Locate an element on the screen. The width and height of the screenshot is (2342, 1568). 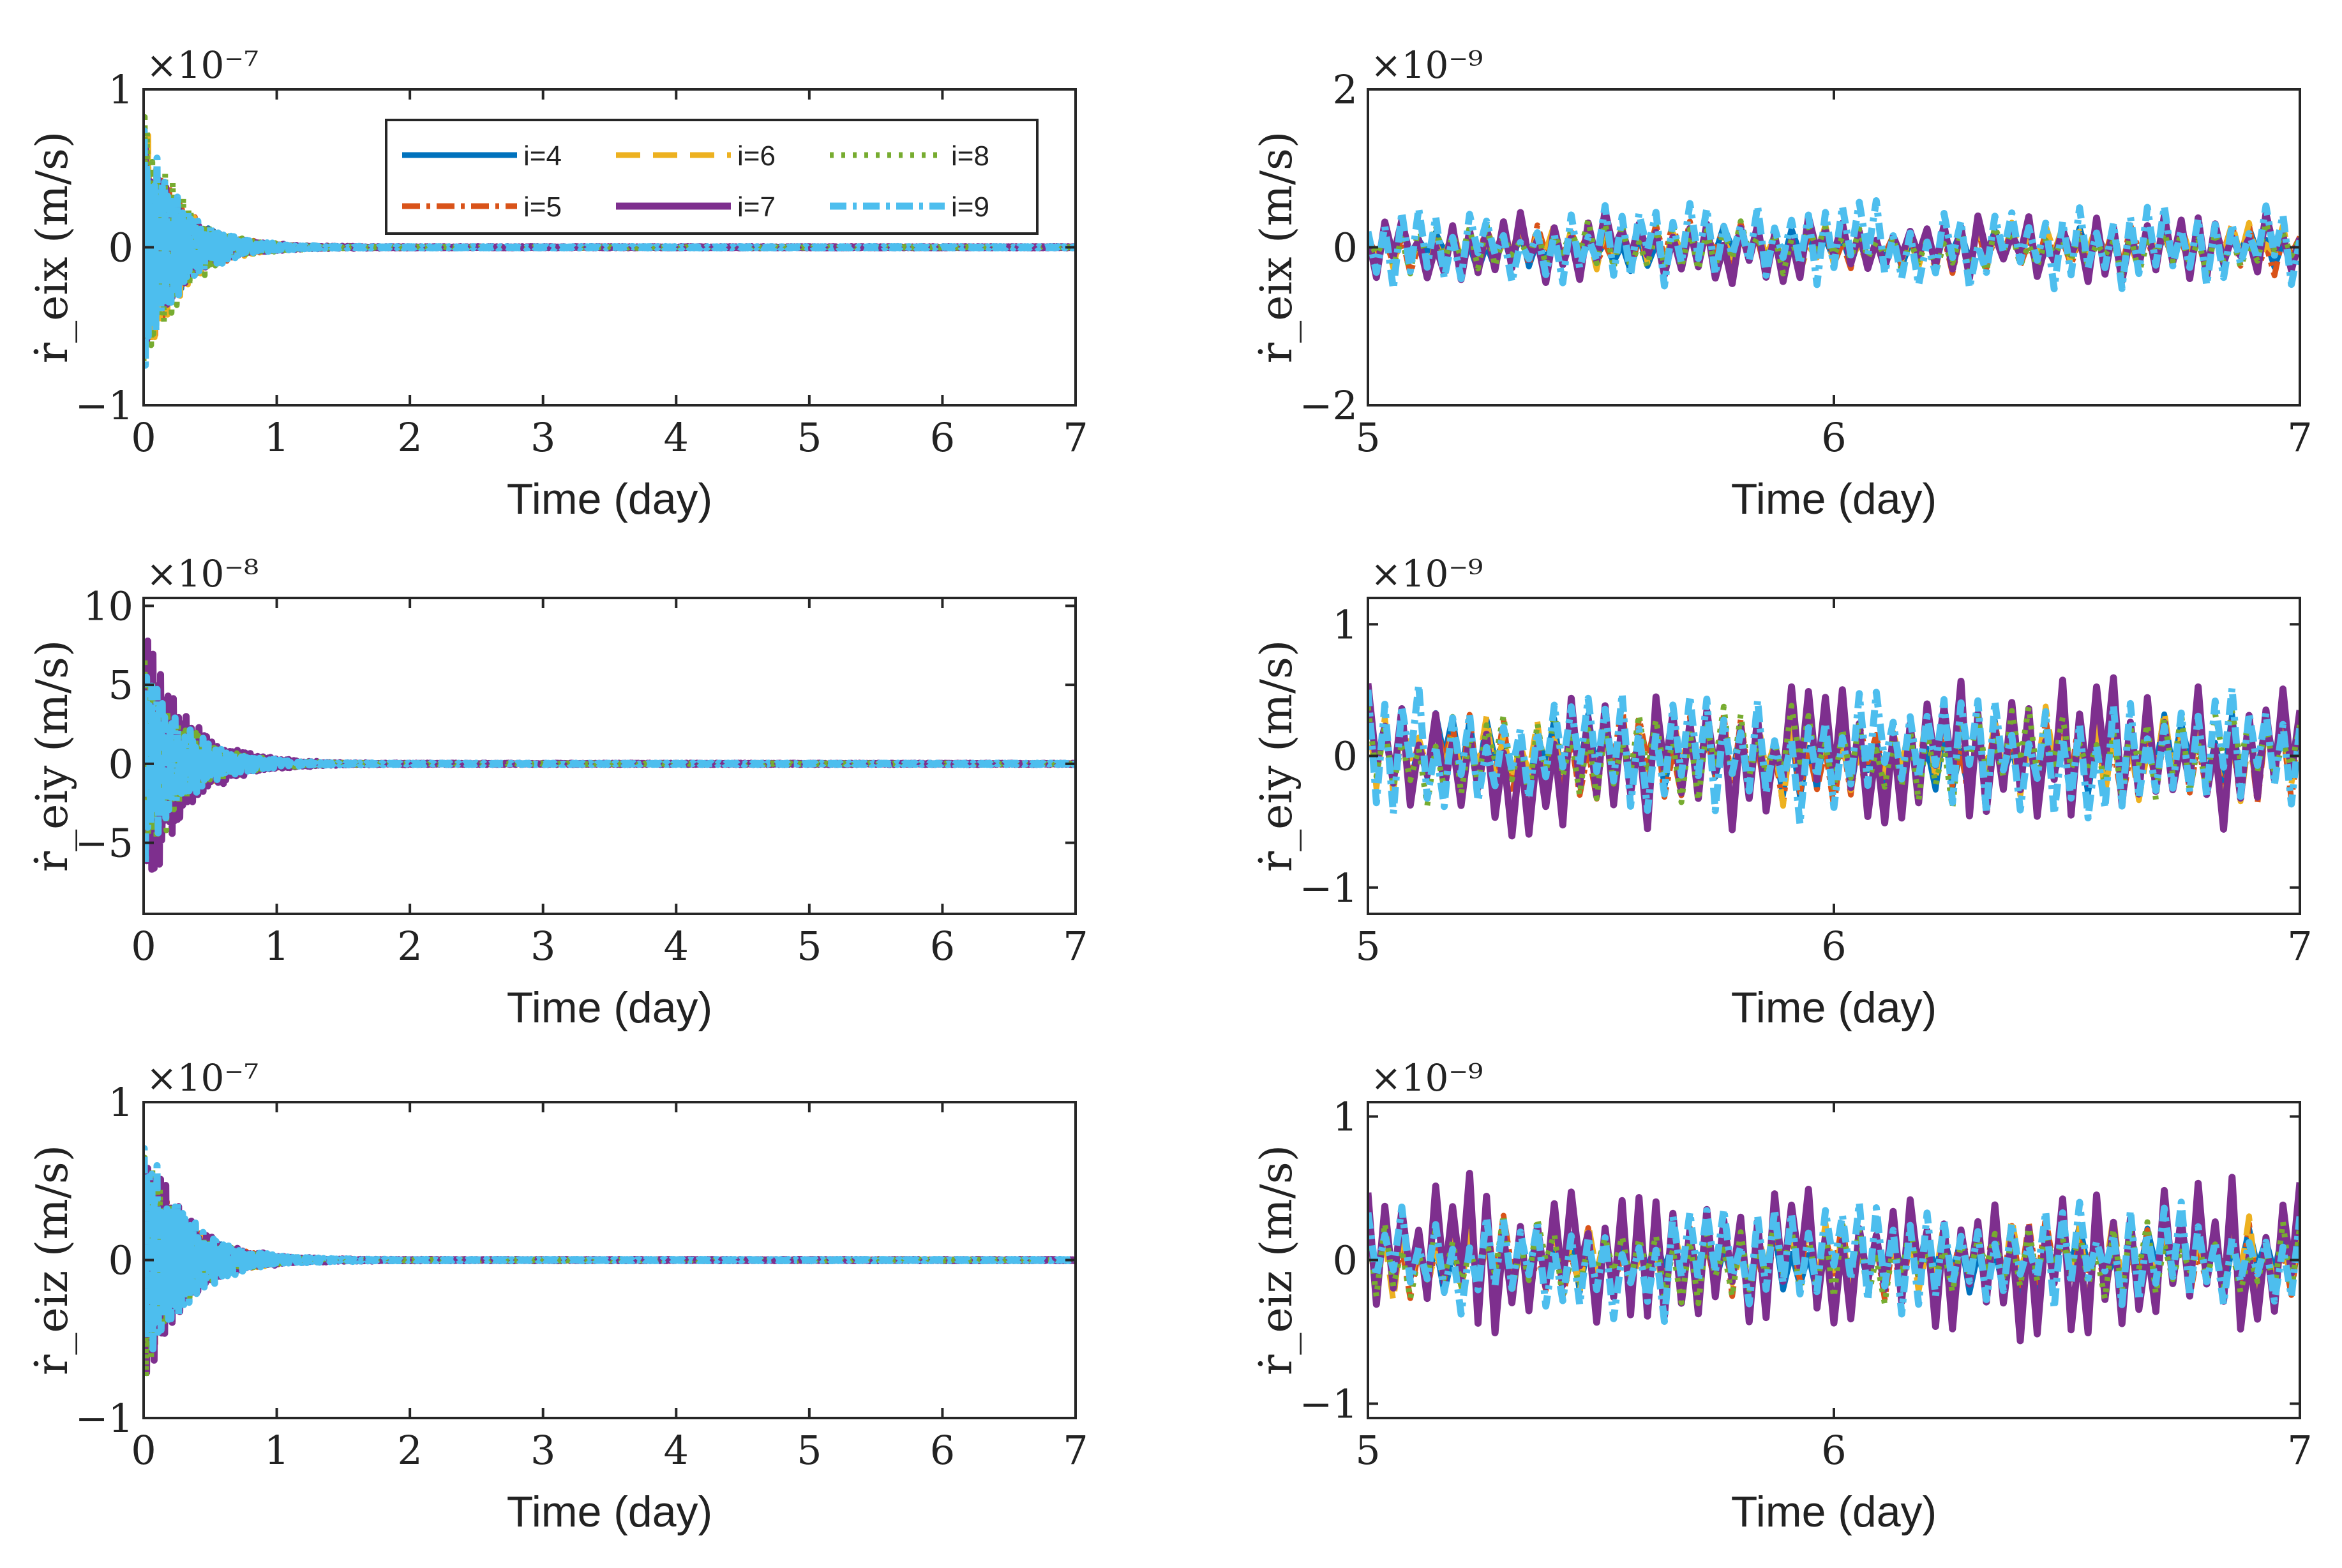
y-tick-label: 5 is located at coordinates (121, 685).